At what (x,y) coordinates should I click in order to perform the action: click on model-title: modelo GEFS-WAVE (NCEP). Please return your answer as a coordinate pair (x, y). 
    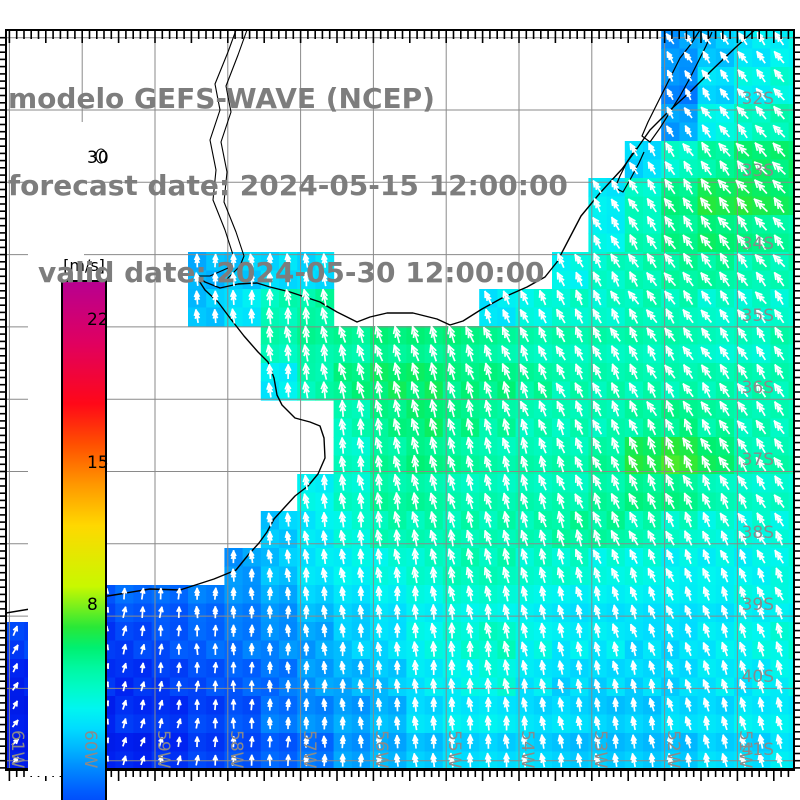
    Looking at the image, I should click on (221, 98).